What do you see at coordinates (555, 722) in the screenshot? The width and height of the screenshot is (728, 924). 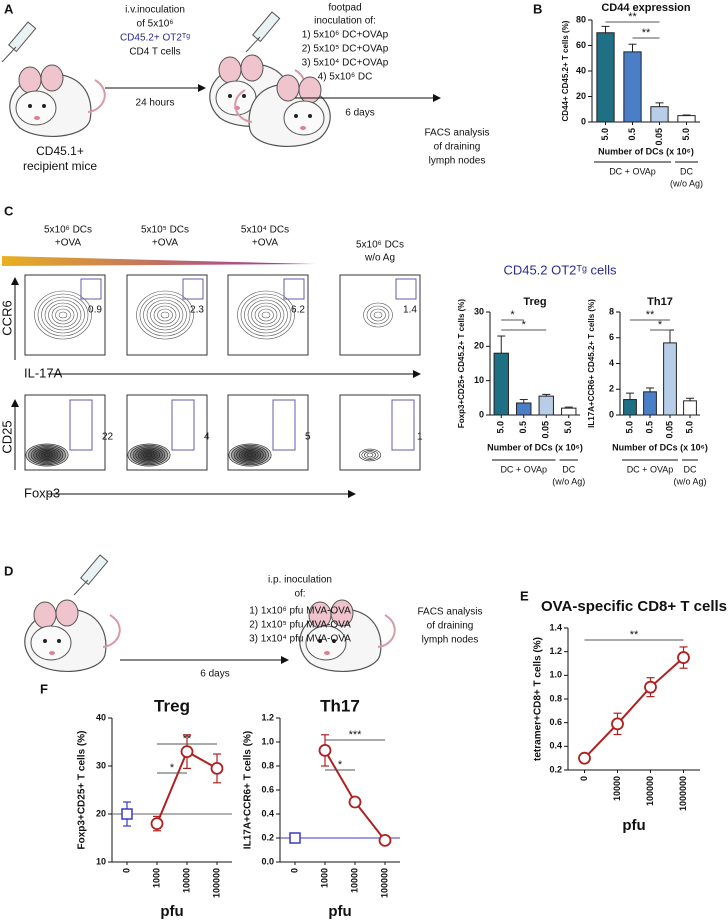 I see `y-tick-label: 0.6` at bounding box center [555, 722].